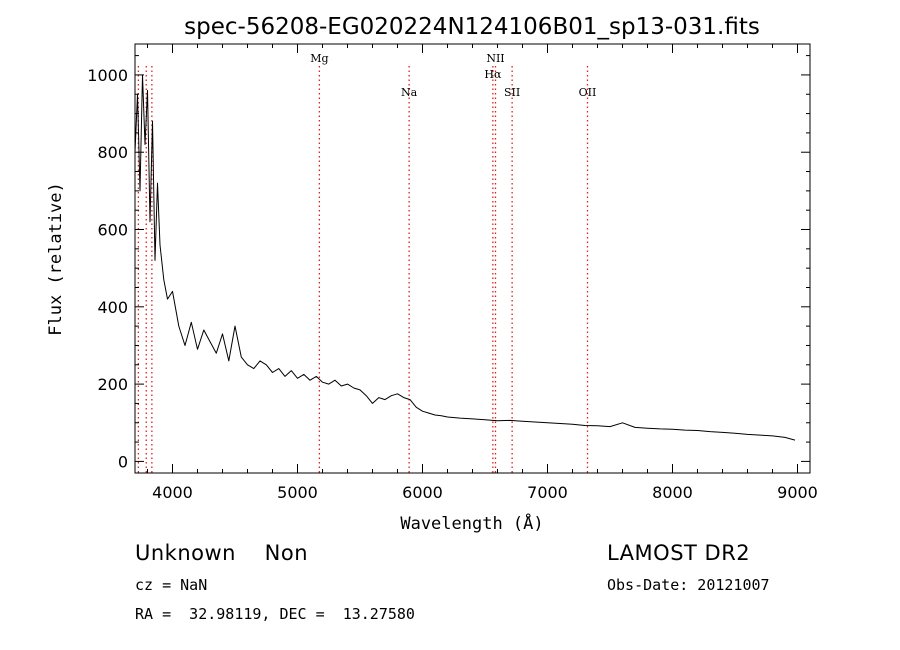  I want to click on classification-text: Unknown Non, so click(222, 553).